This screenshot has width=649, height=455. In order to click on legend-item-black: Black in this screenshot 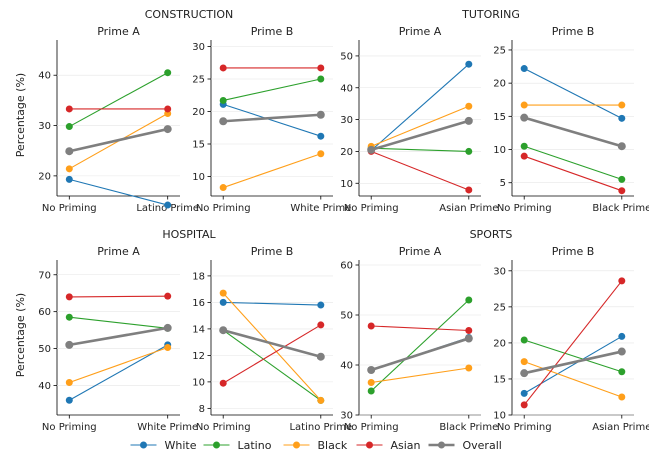, I will do `click(315, 445)`.